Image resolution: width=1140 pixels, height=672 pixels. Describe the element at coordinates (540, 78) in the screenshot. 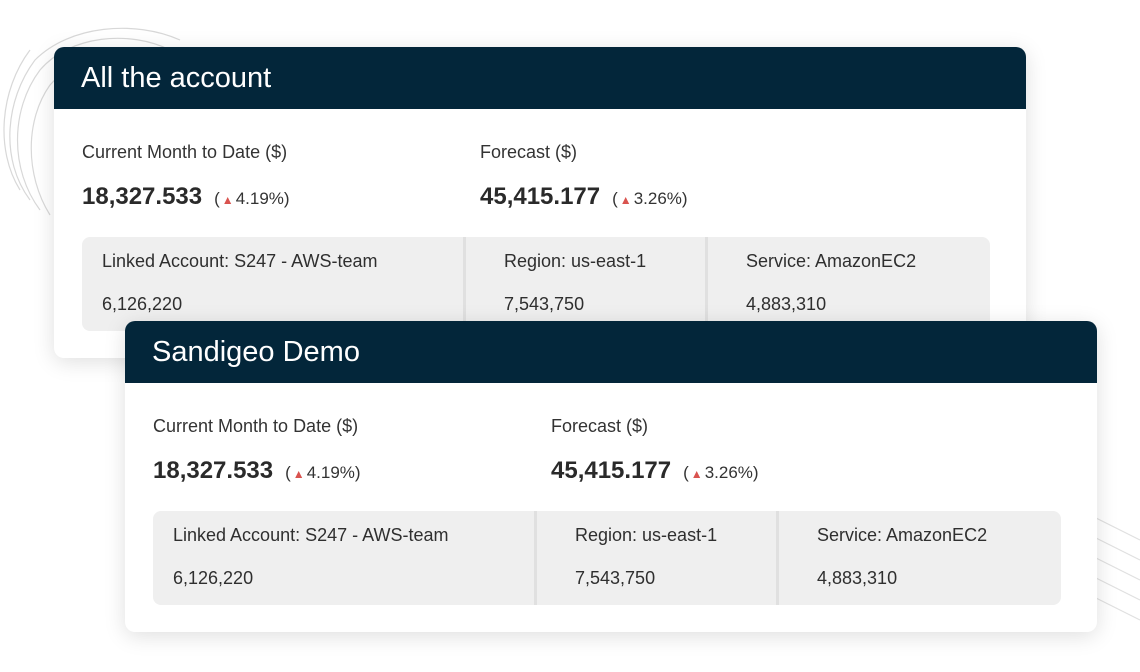

I see `card-title: All the account` at that location.